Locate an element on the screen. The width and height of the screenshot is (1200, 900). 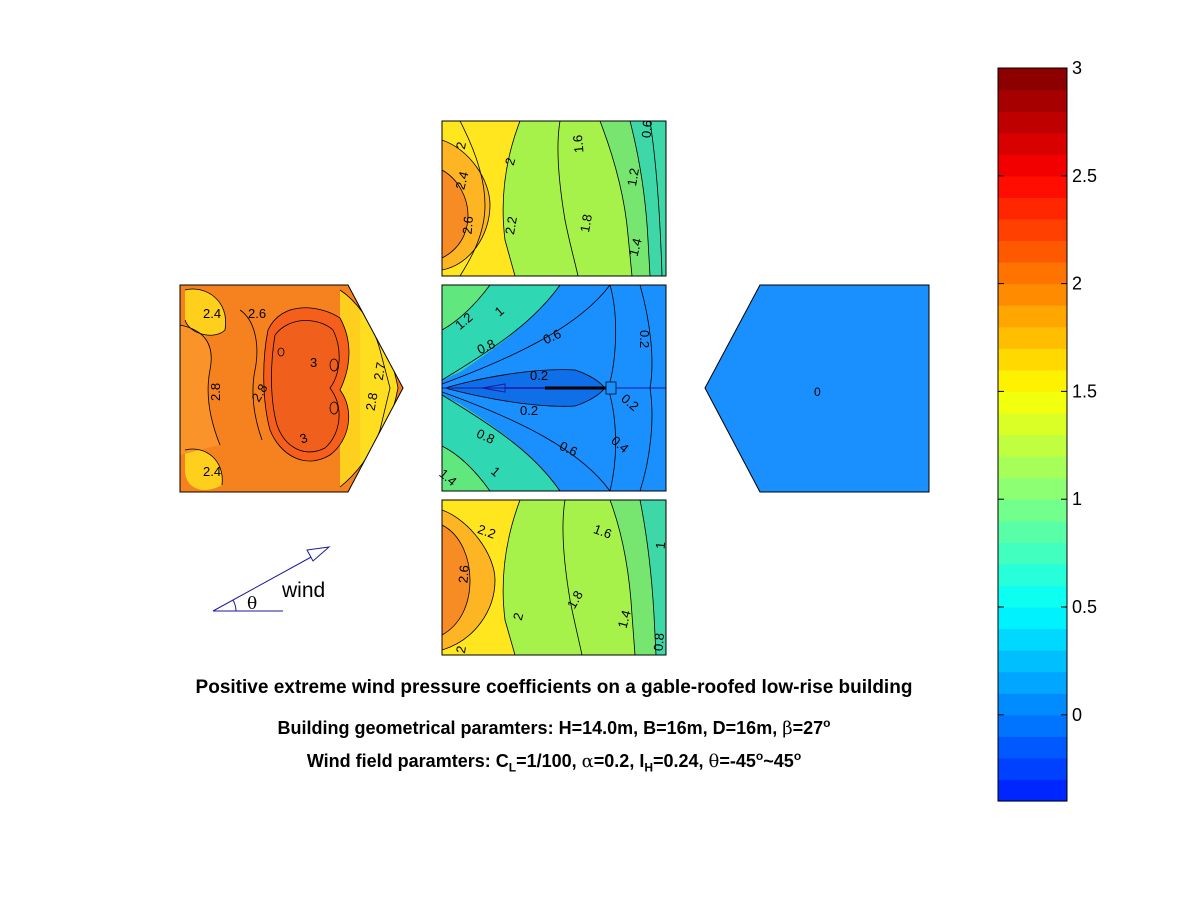
face-roof is located at coordinates (554, 388).